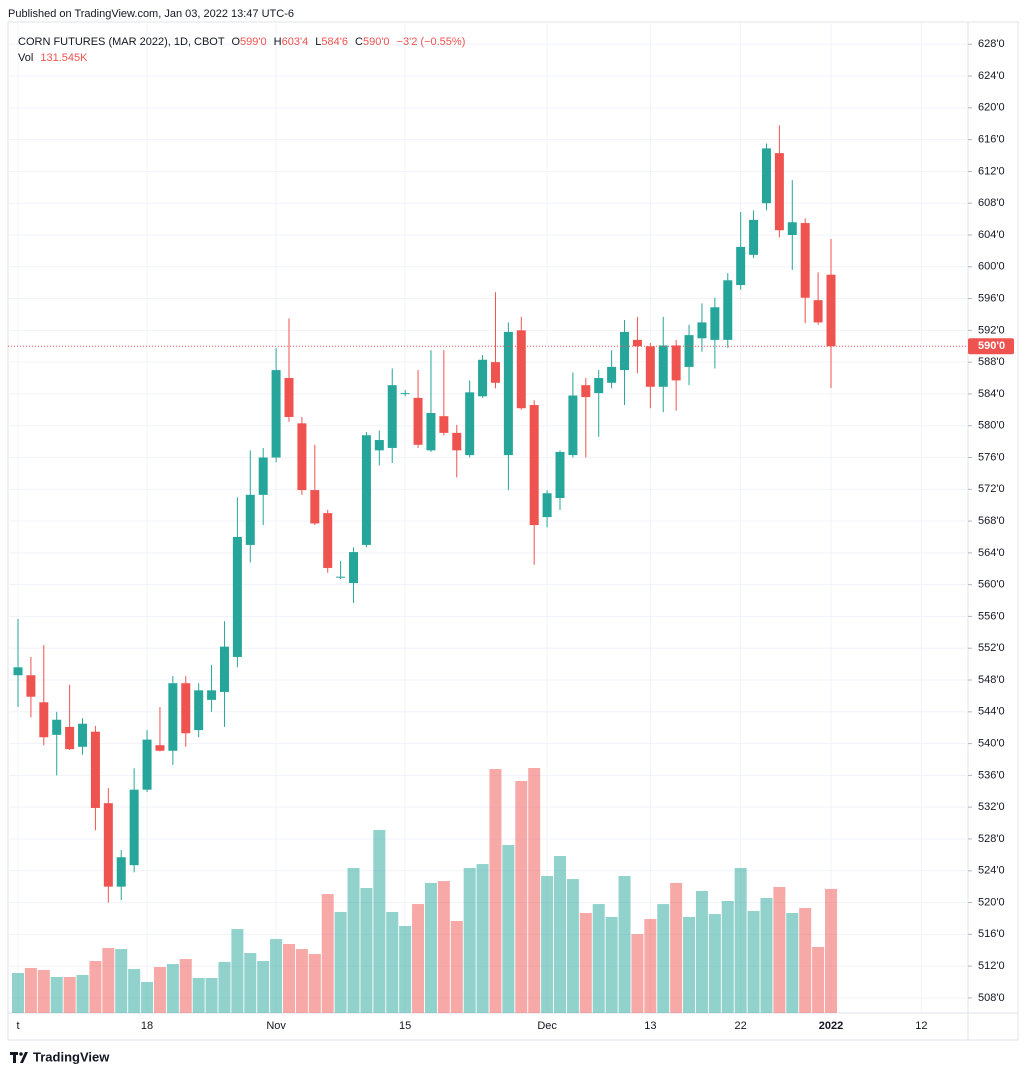 The image size is (1026, 1076). Describe the element at coordinates (278, 42) in the screenshot. I see `legend-key: H` at that location.